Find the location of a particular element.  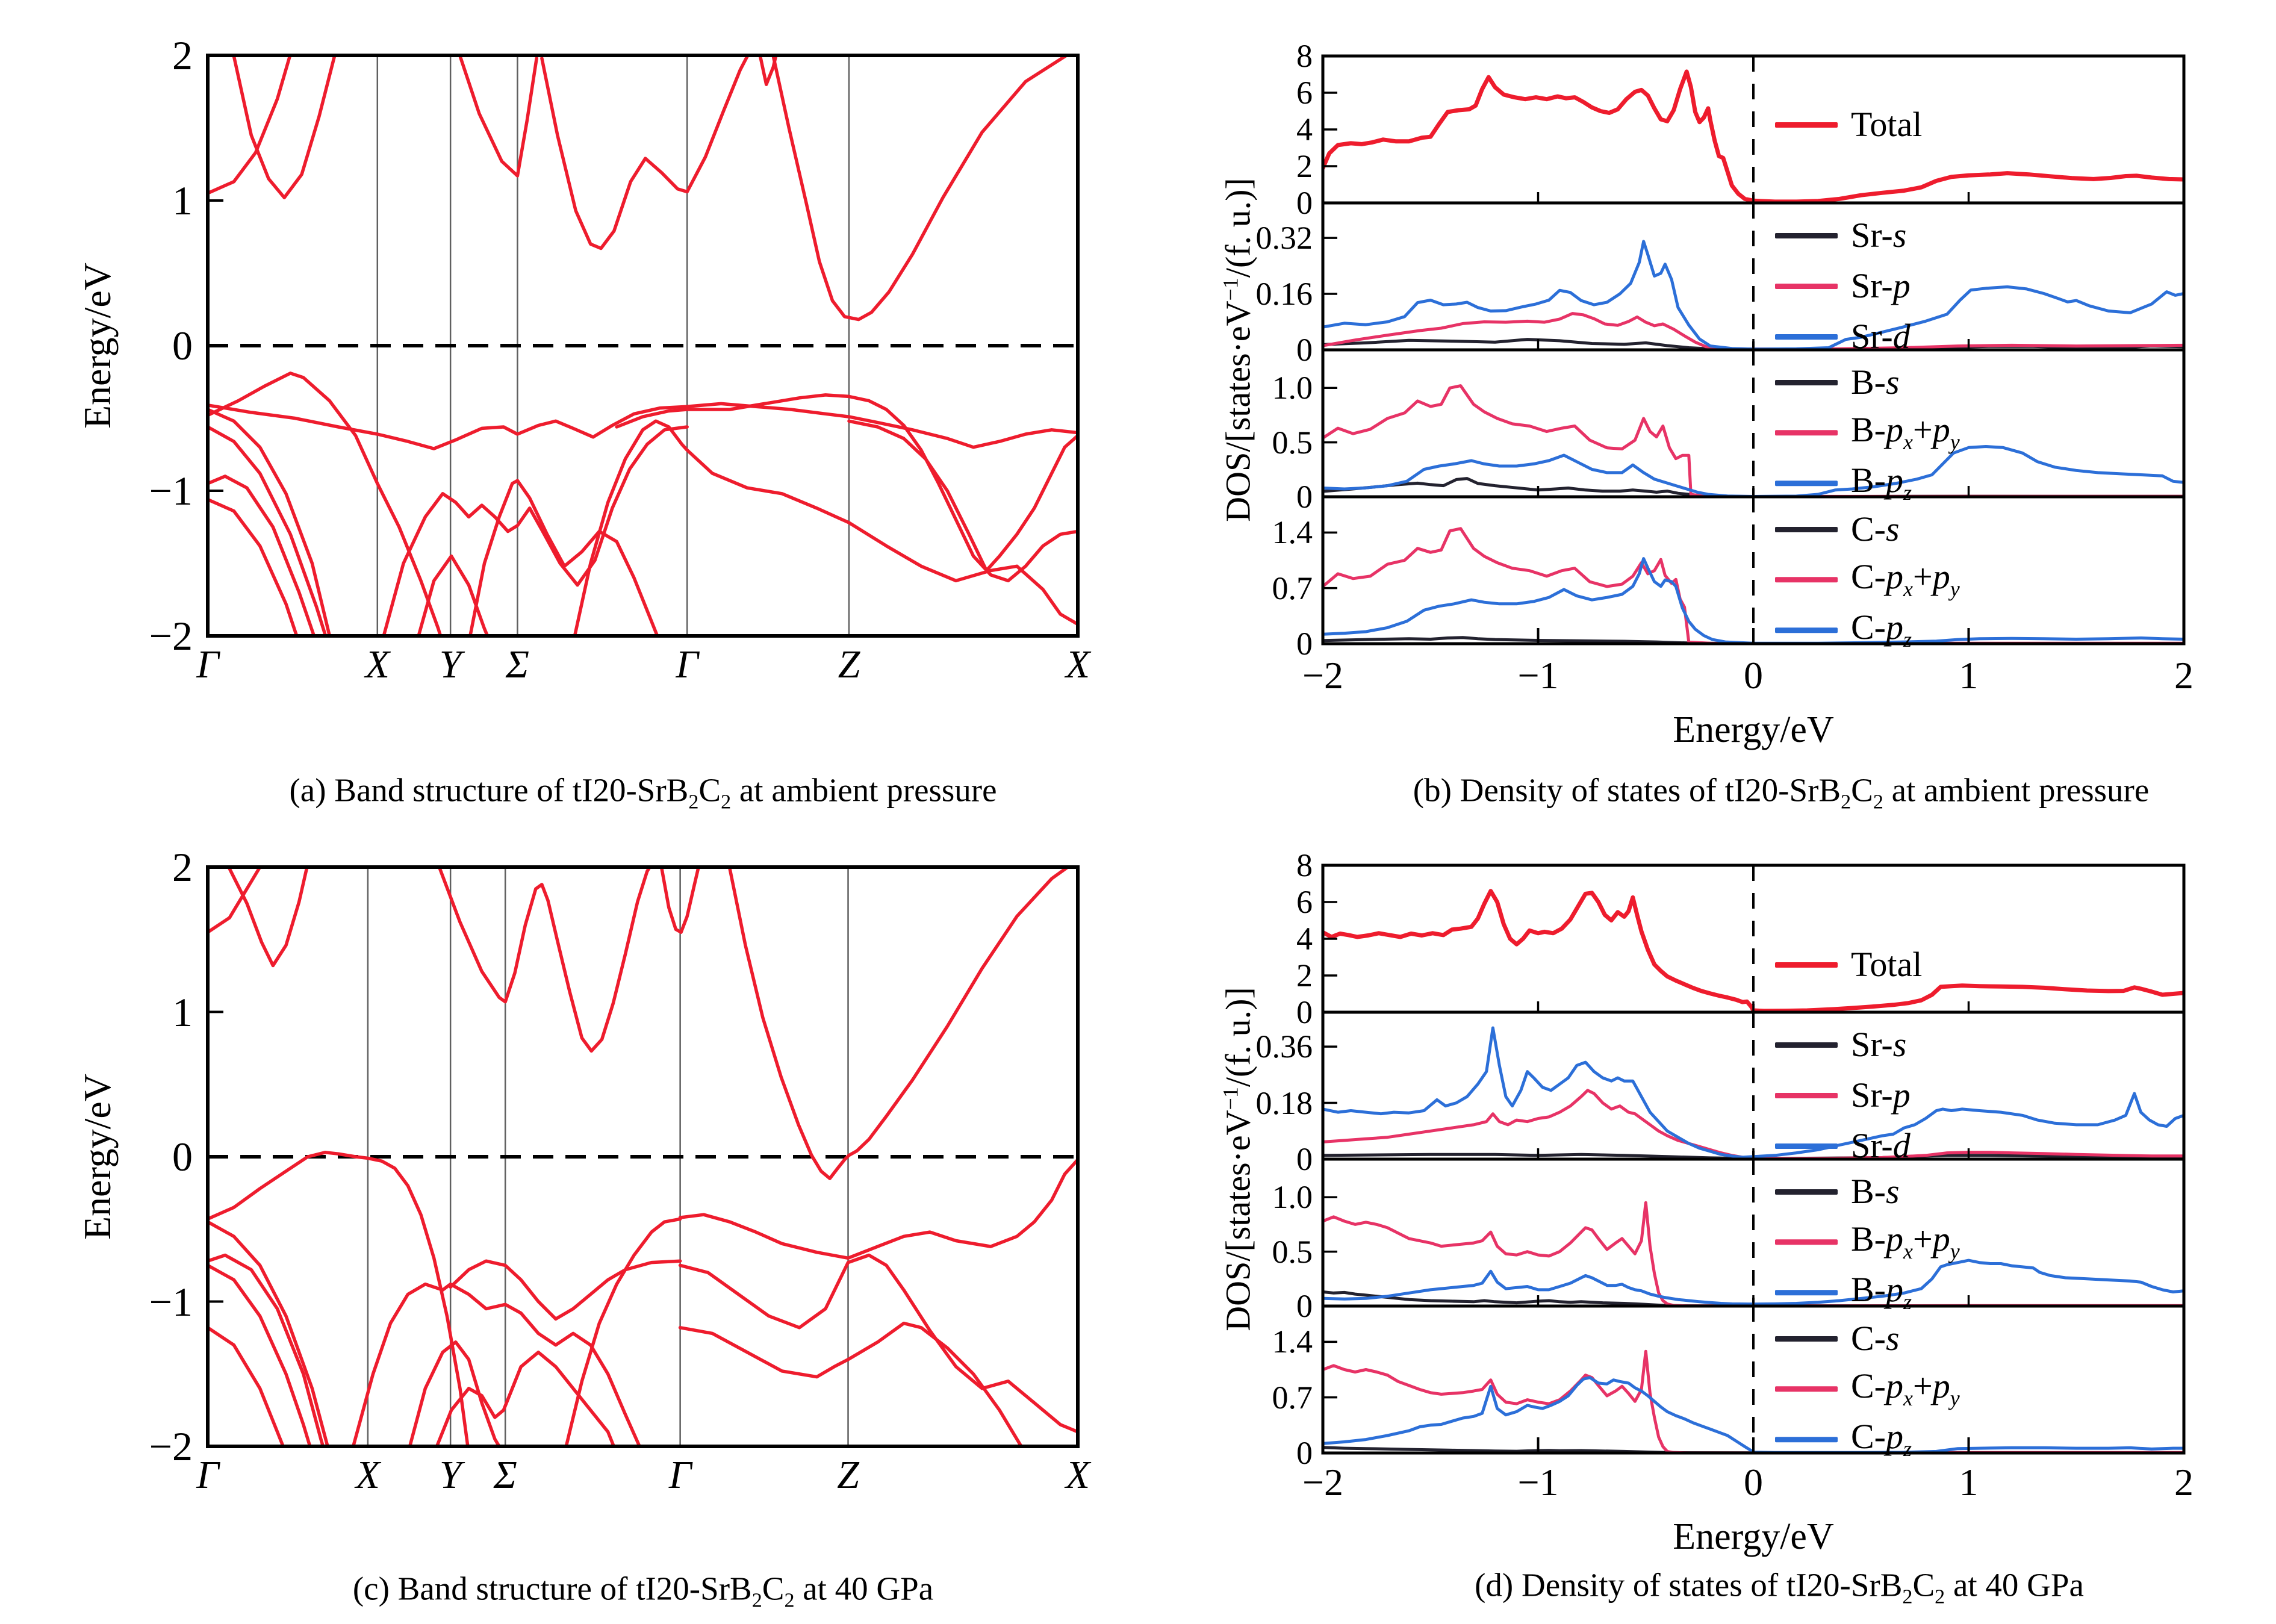

y-tick-label: 6 is located at coordinates (1304, 902).